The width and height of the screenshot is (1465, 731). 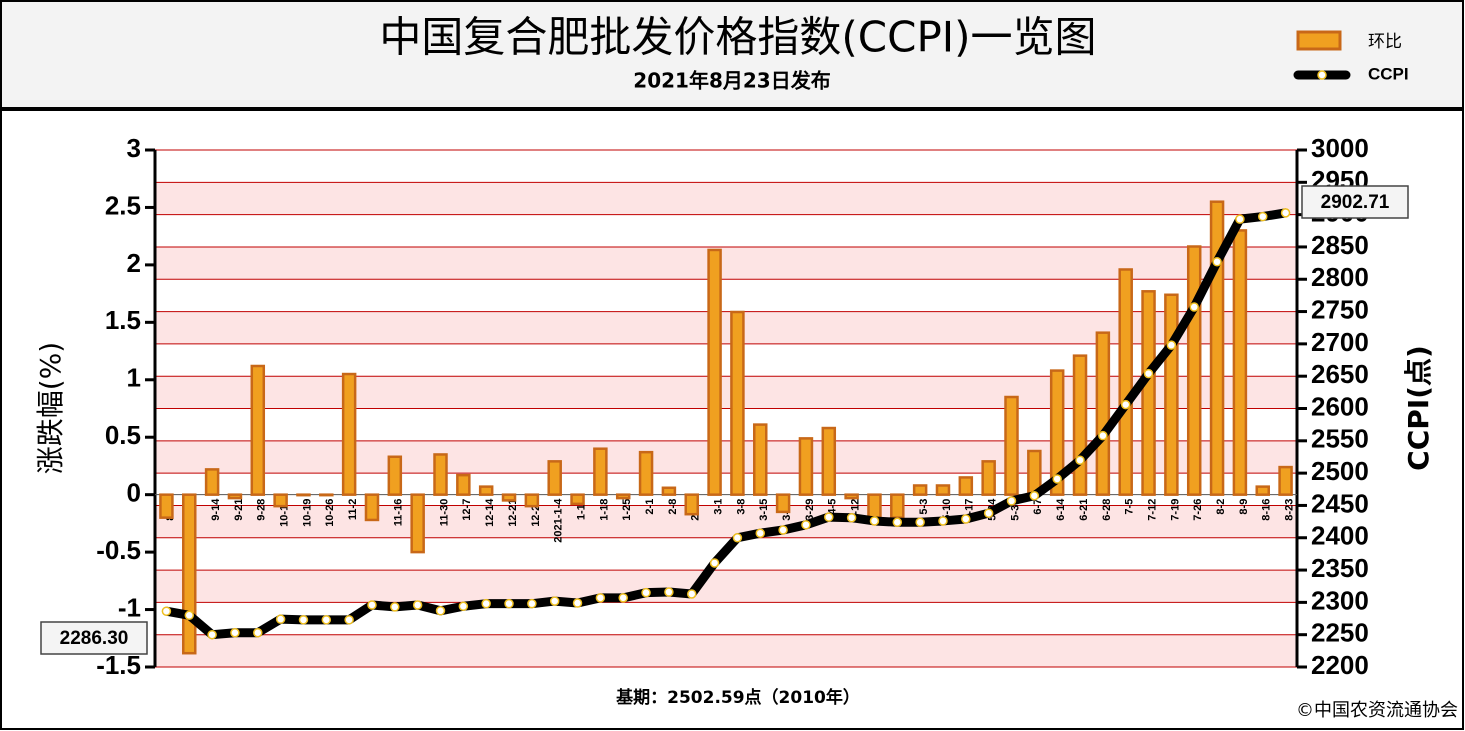 I want to click on y-tick-label: -0.5, so click(x=118, y=550).